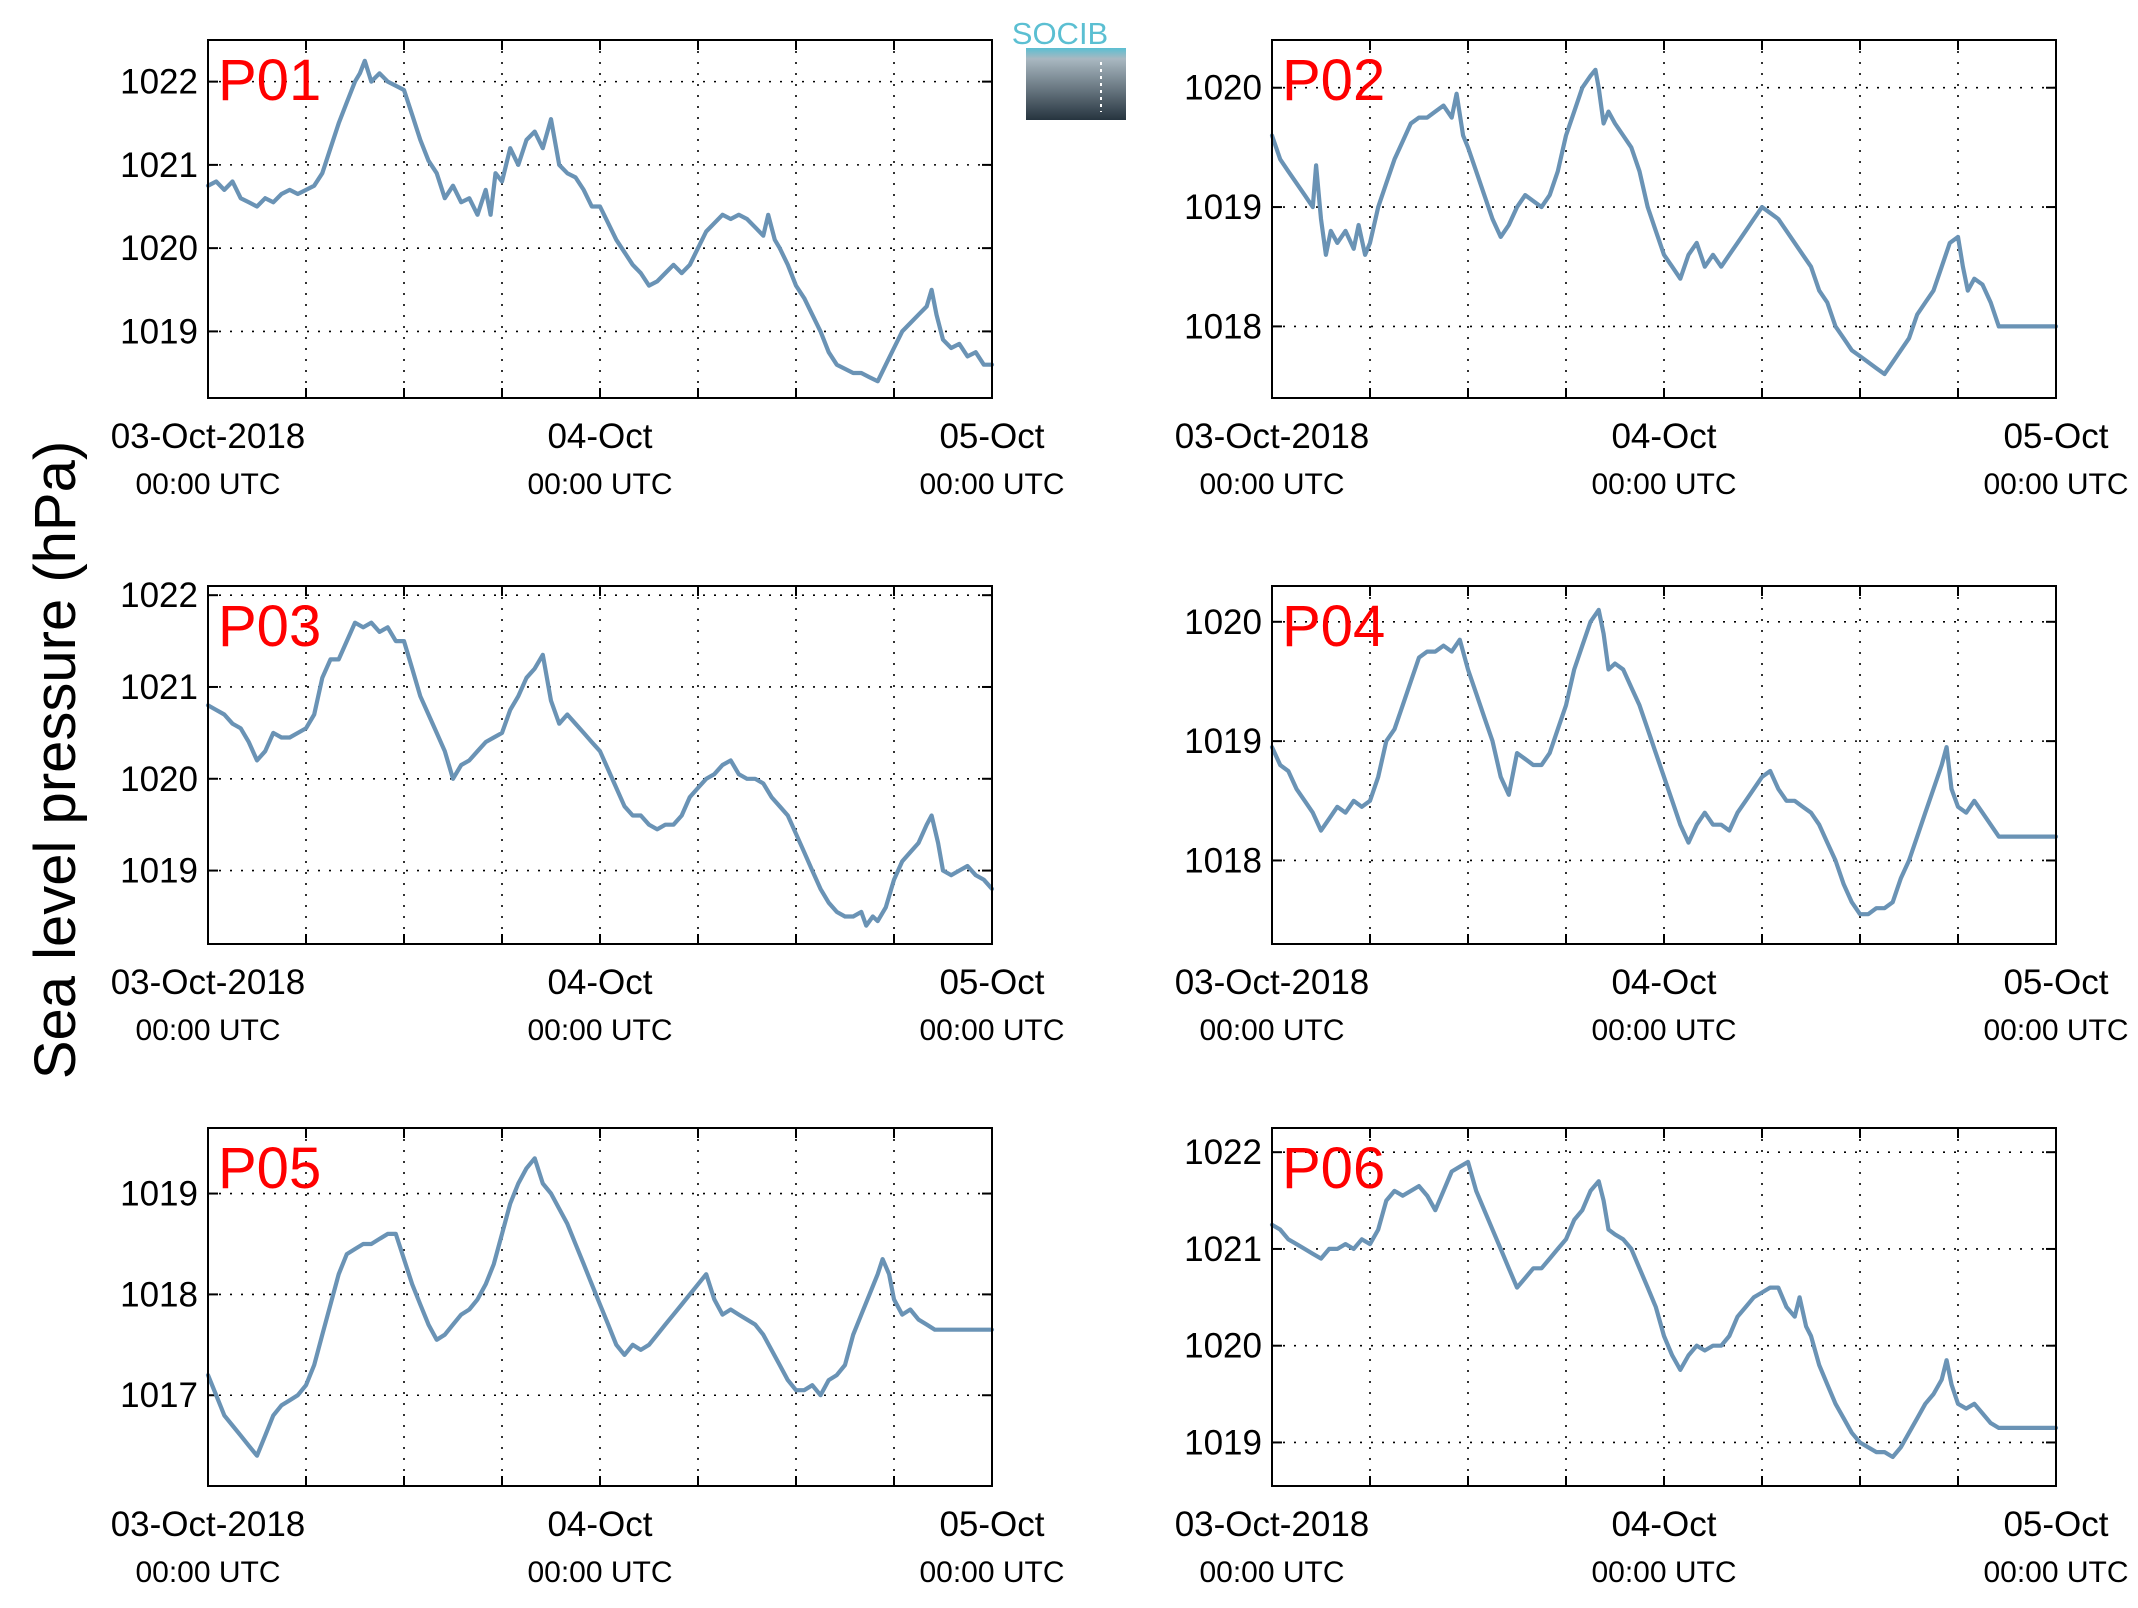  What do you see at coordinates (1333, 80) in the screenshot?
I see `panel-label: P02` at bounding box center [1333, 80].